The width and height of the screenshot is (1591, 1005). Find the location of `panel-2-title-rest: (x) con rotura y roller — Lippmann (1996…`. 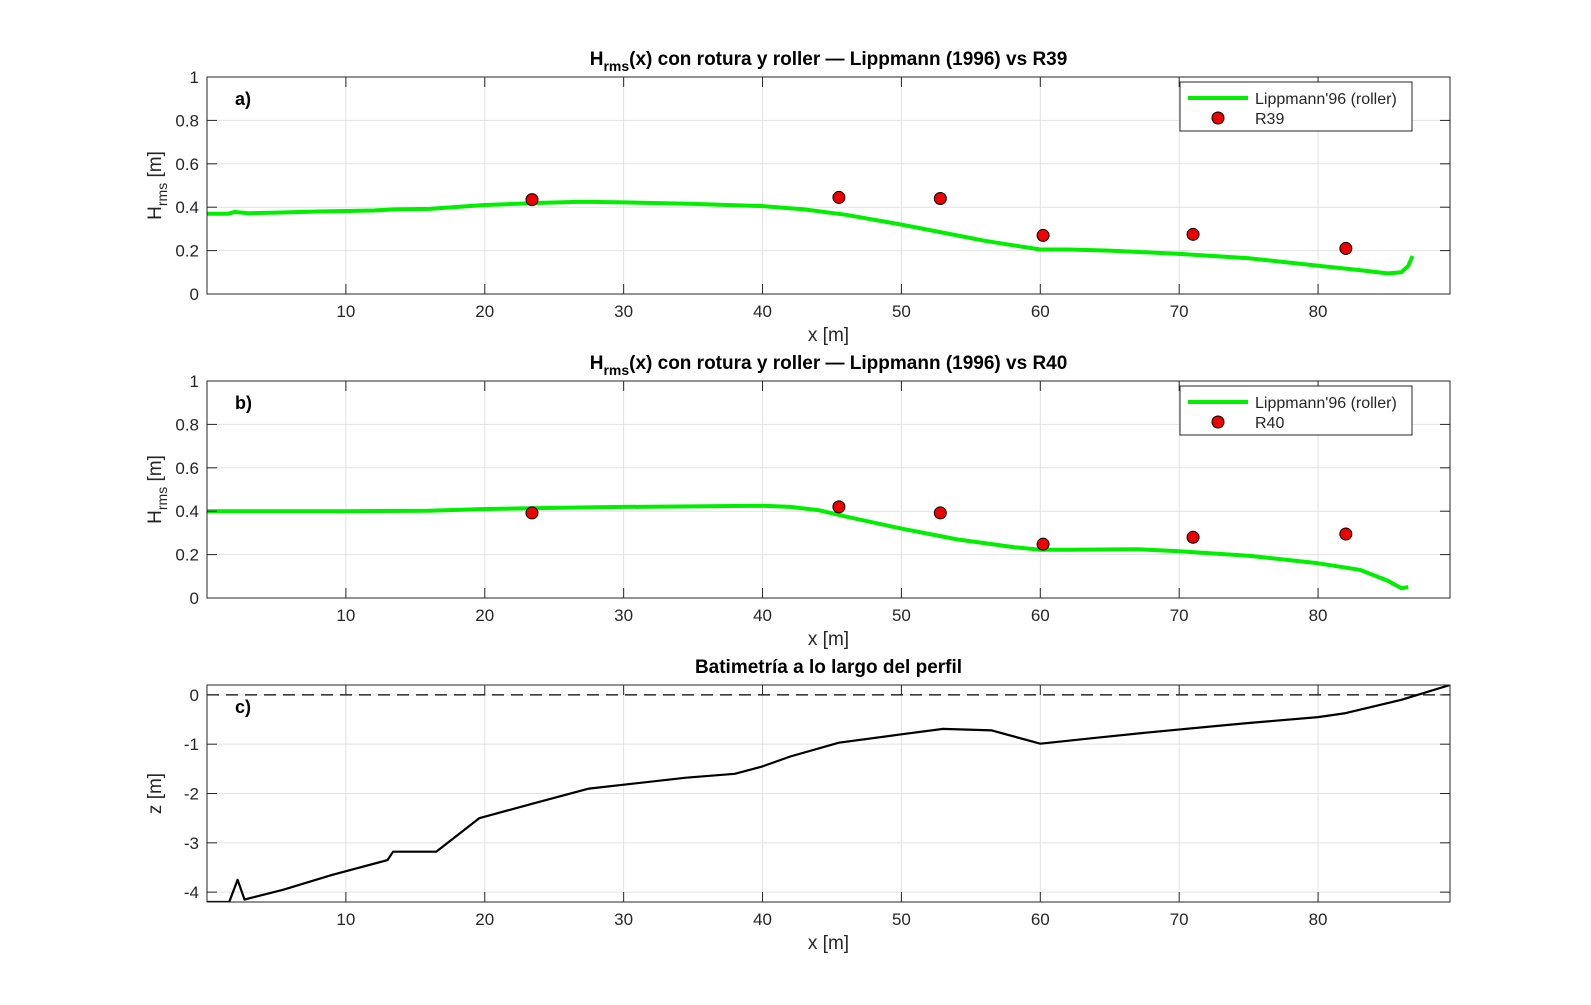

panel-2-title-rest: (x) con rotura y roller — Lippmann (1996… is located at coordinates (848, 363).